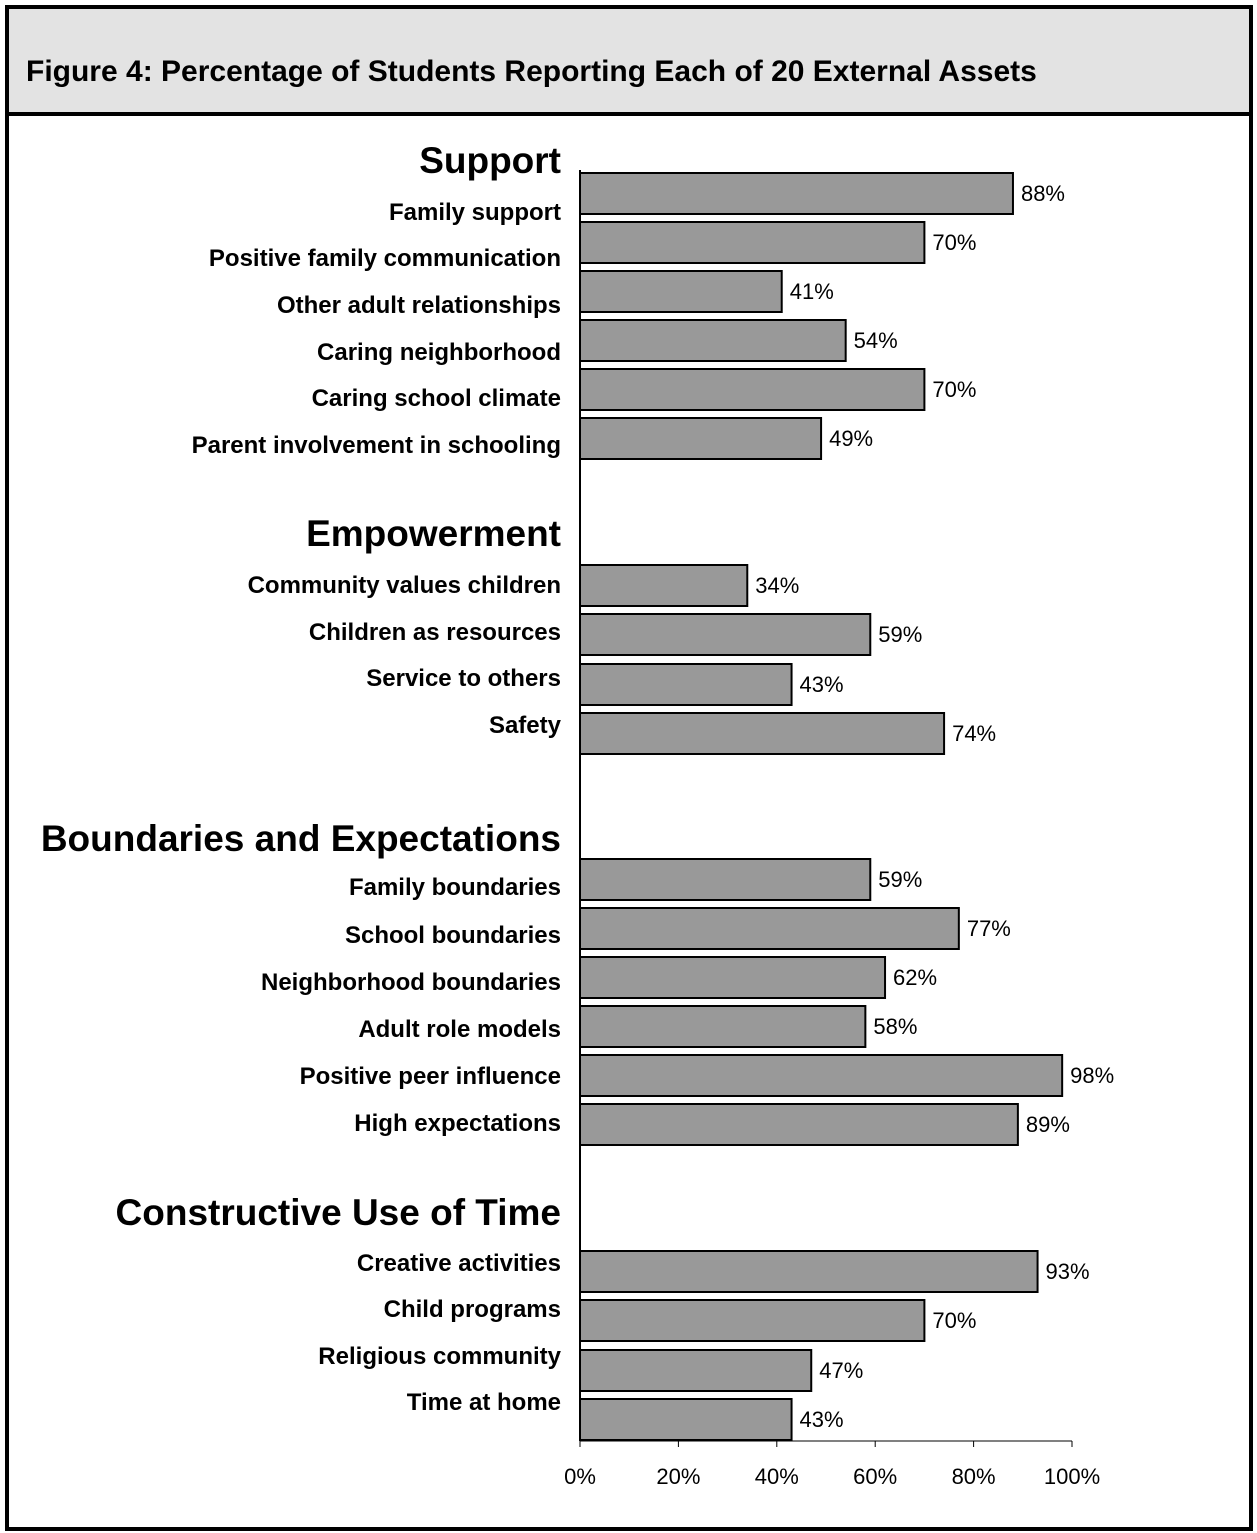  What do you see at coordinates (777, 1476) in the screenshot?
I see `x-tick-label: 40%` at bounding box center [777, 1476].